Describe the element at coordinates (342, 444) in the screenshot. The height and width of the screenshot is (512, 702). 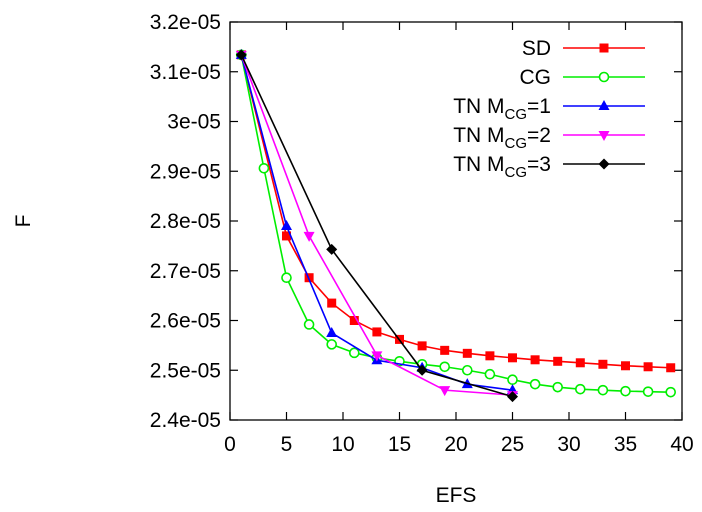
I see `x-tick-label: 10` at that location.